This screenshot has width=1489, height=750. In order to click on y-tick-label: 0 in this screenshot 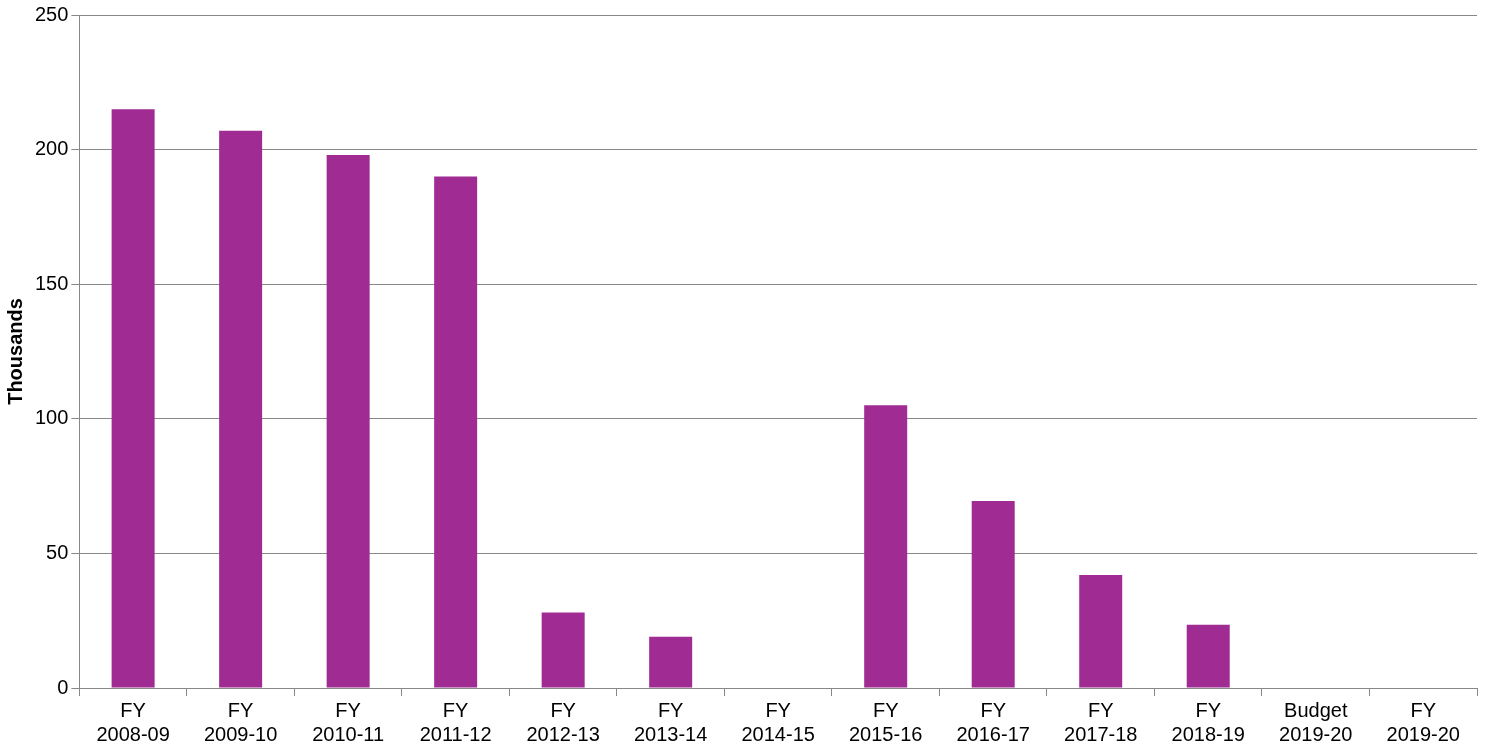, I will do `click(63, 686)`.